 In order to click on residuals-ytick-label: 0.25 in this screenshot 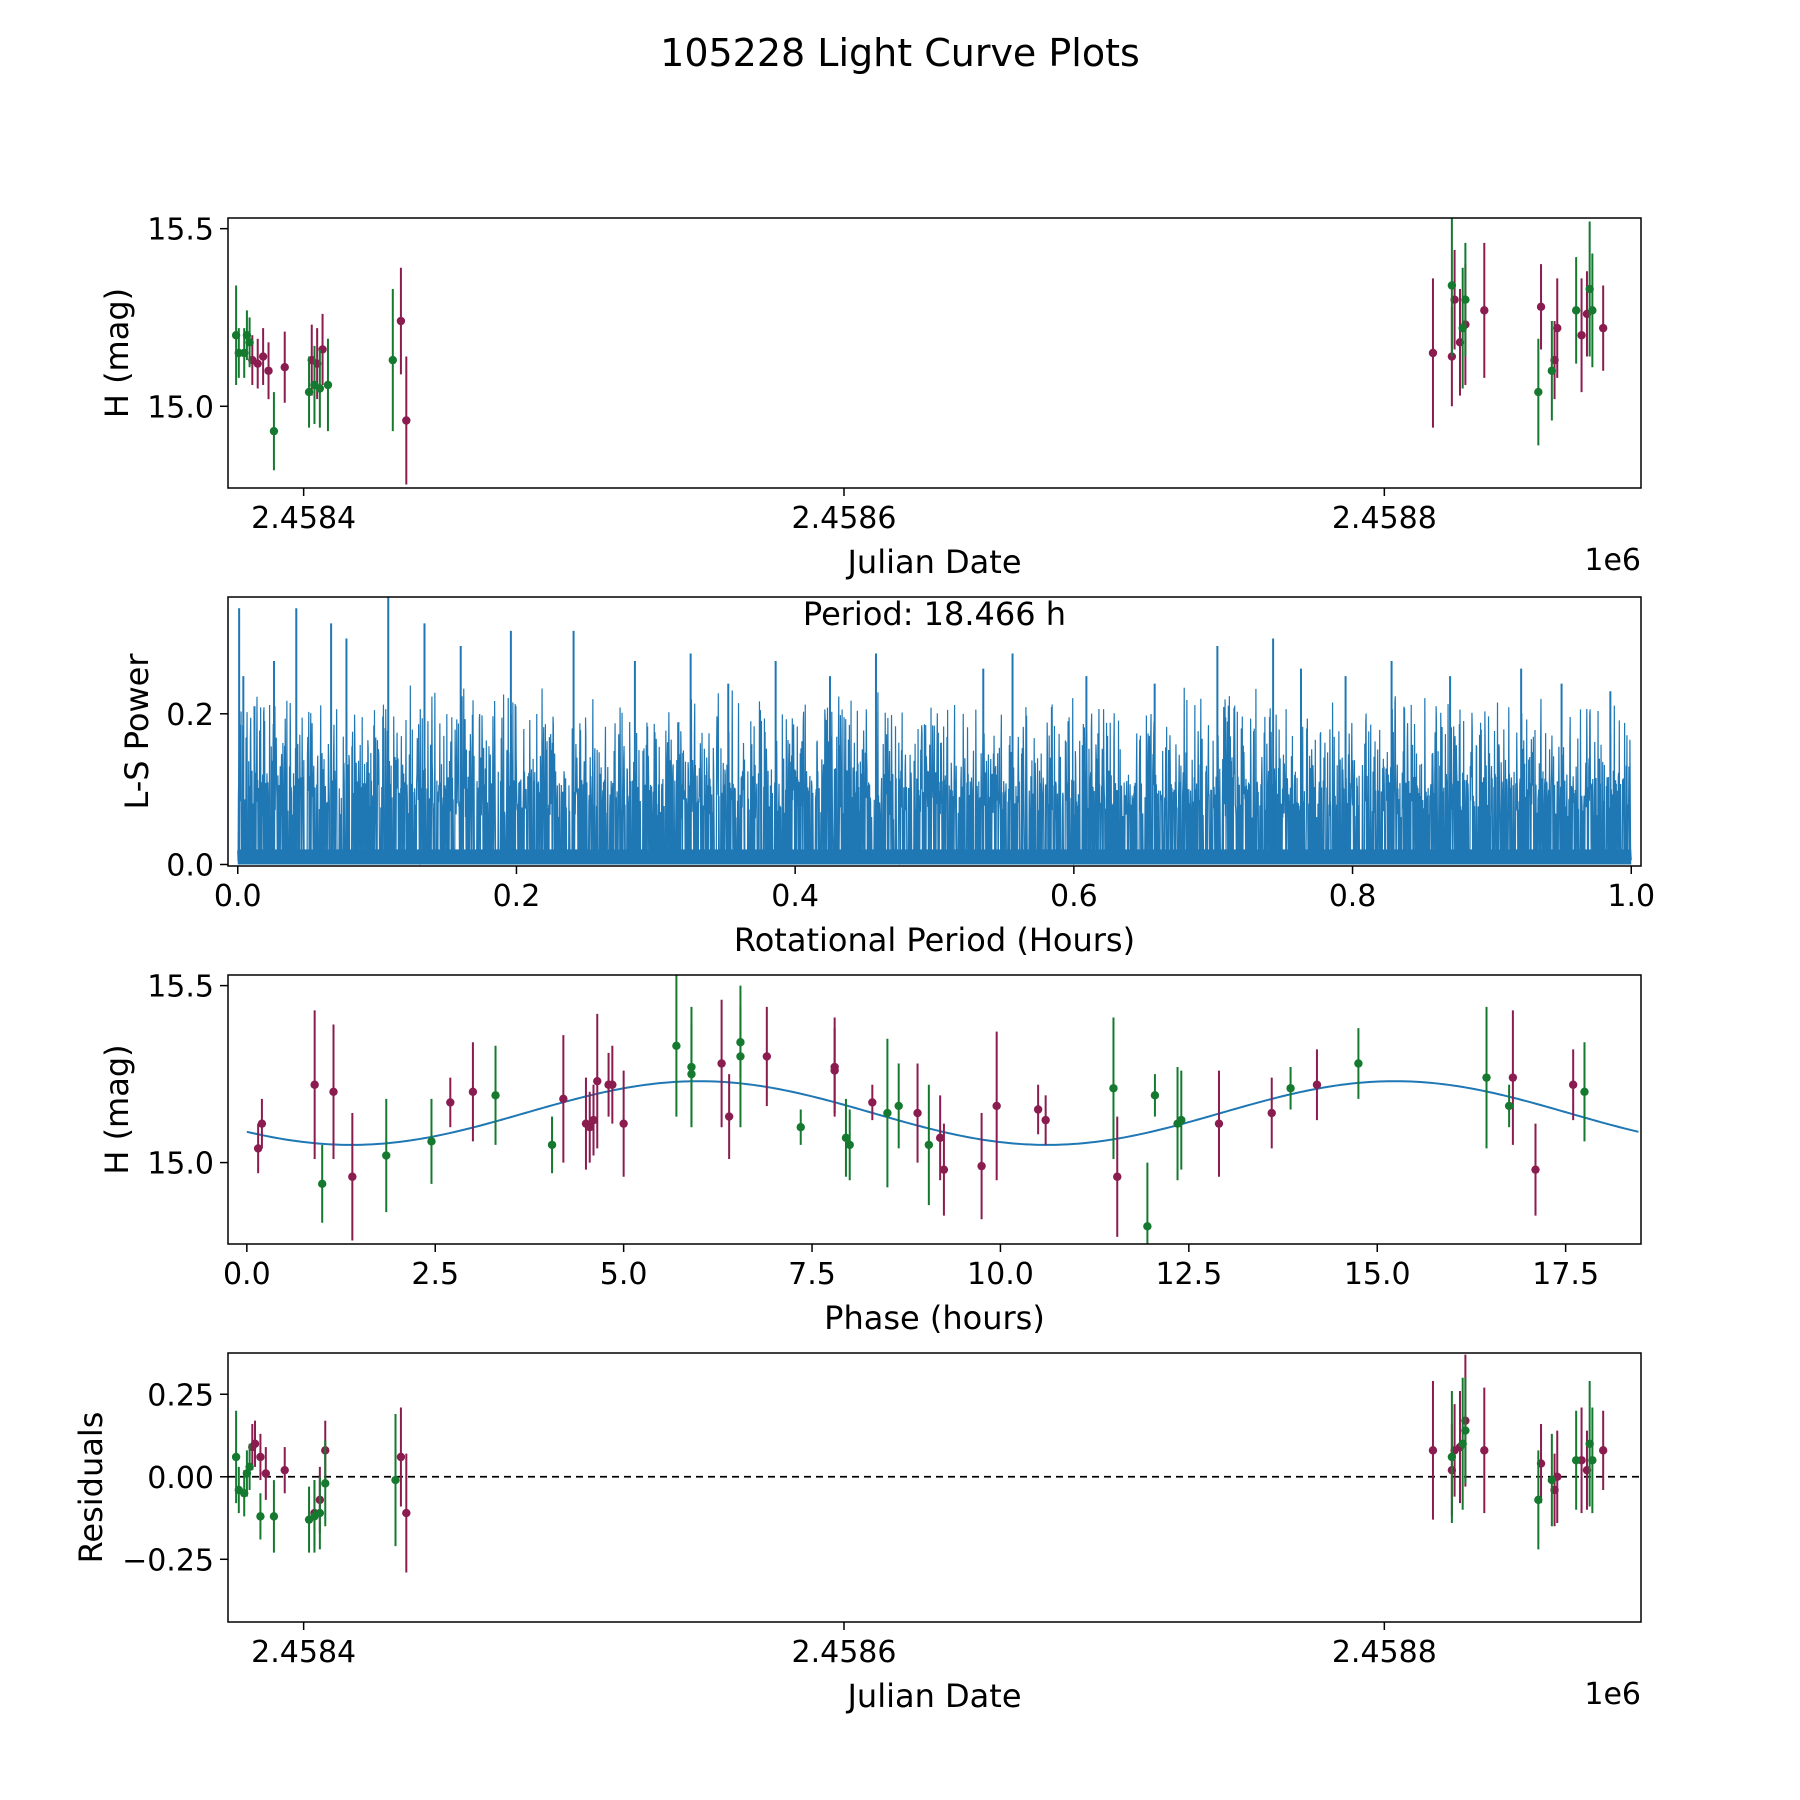, I will do `click(180, 1395)`.